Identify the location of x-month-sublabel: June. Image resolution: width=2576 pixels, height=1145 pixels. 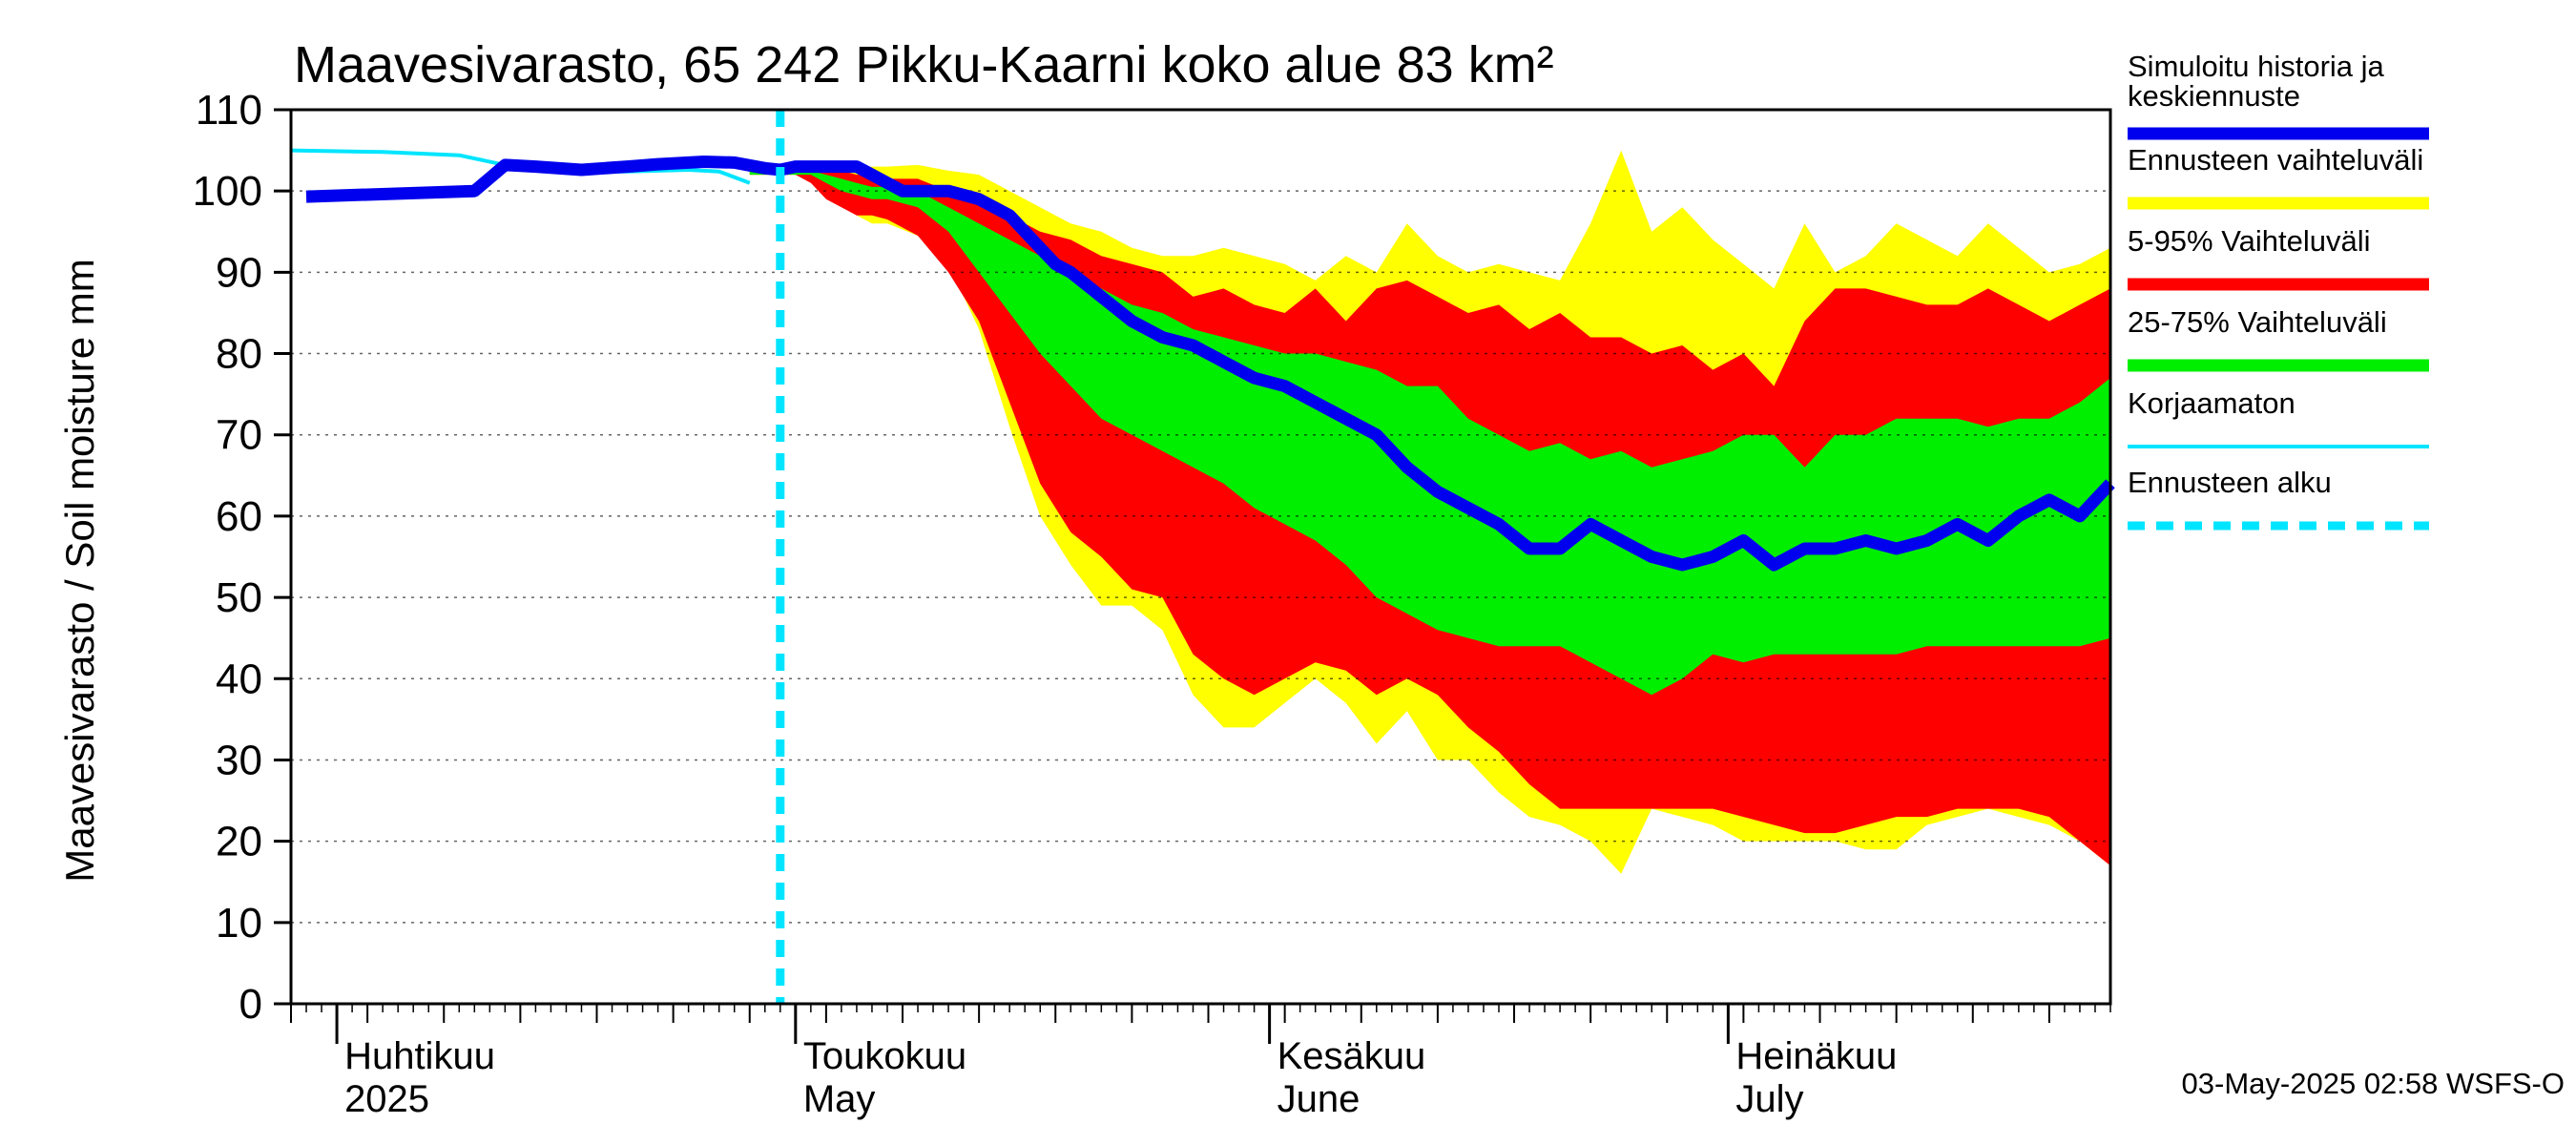
(1319, 1099).